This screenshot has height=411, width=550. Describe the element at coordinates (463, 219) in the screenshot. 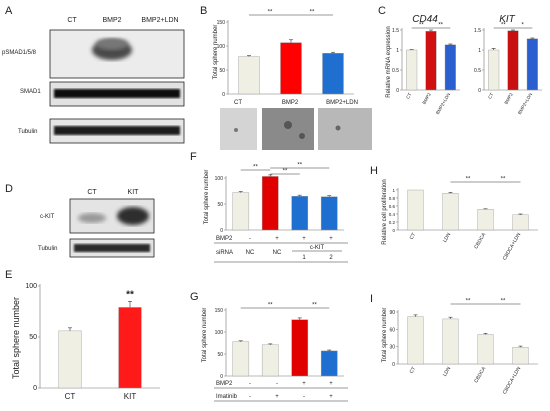

I see `panel-h-chart: 1 0.8 0.6 0.4 0.2 0 CT LDN CBDCA CBDCA+LDN ** **` at that location.